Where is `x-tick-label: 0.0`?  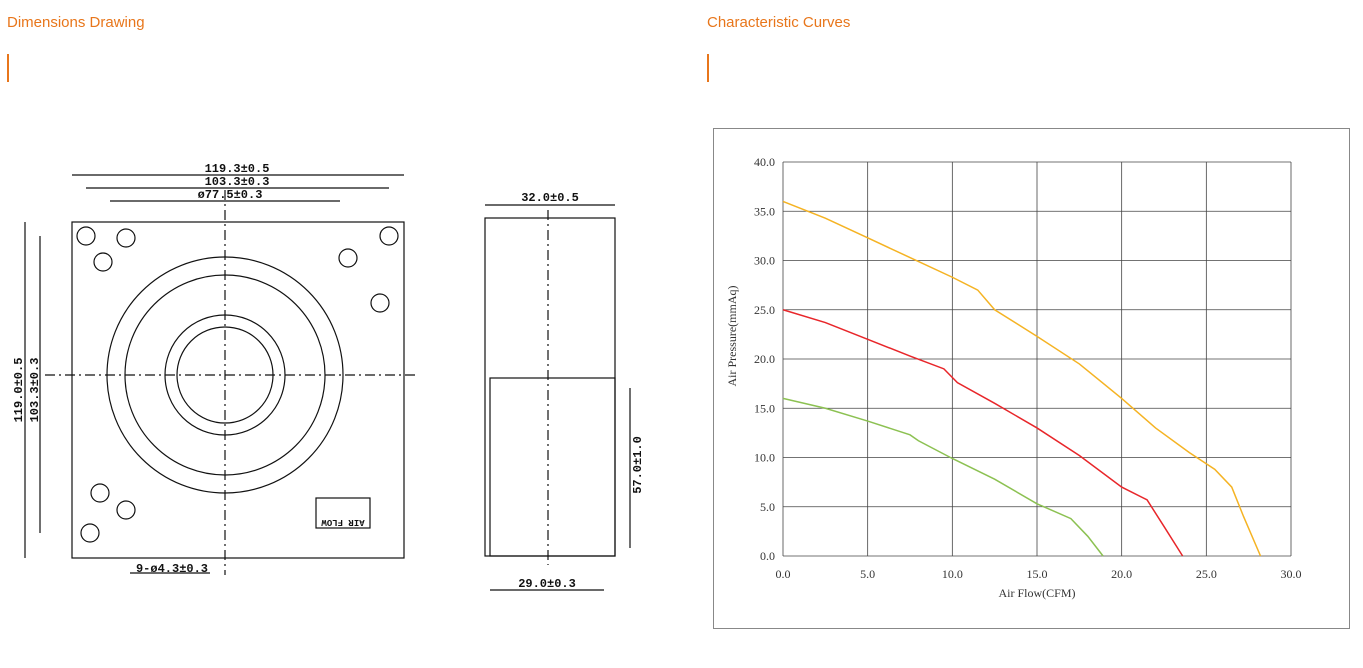 x-tick-label: 0.0 is located at coordinates (783, 574).